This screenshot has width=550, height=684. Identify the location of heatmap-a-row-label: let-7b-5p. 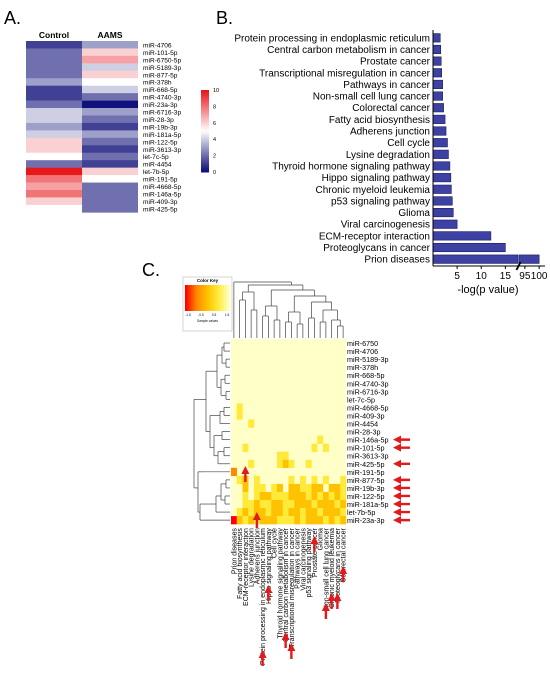
(156, 172).